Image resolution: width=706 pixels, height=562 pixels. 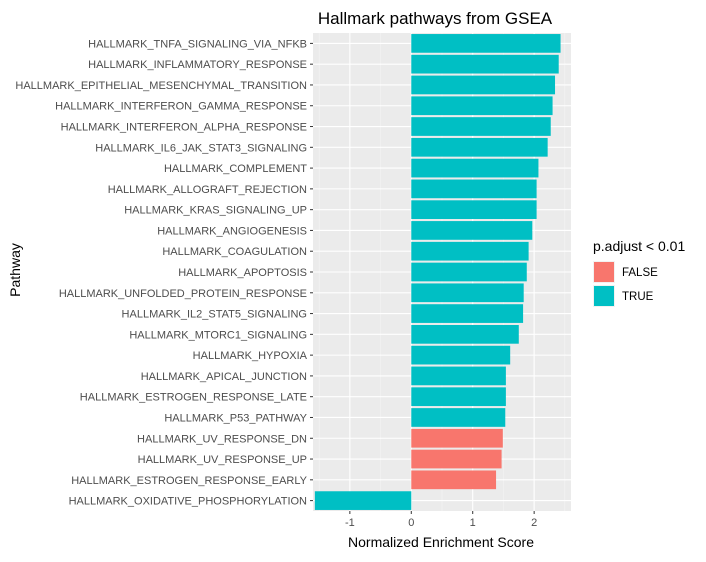 I want to click on legend: p.adjust < 0.01 FALSE TRUE, so click(x=639, y=272).